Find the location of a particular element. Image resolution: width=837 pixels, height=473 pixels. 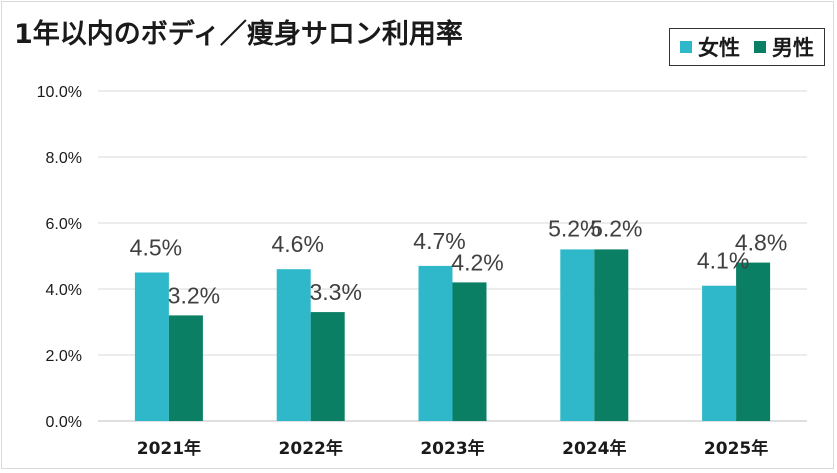

x-tick-label: 2021年 is located at coordinates (169, 448).